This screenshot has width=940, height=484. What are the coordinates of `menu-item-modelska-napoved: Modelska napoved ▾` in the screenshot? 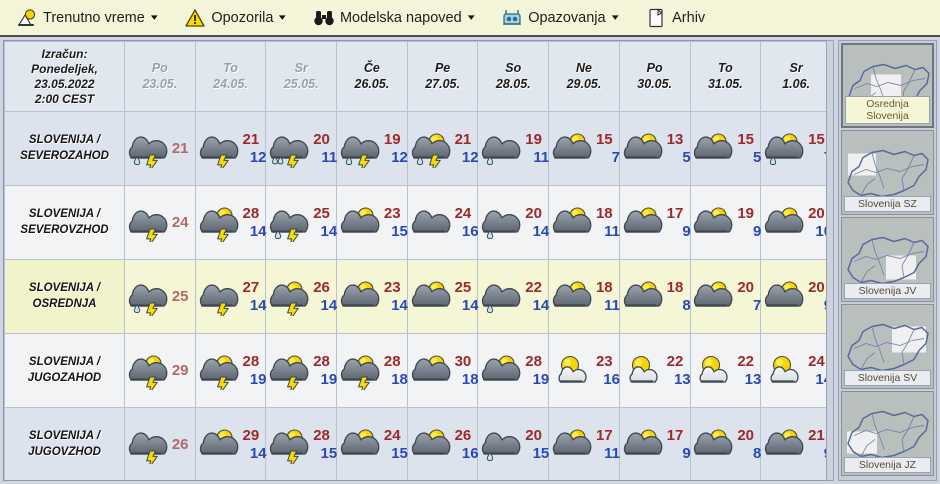 It's located at (398, 18).